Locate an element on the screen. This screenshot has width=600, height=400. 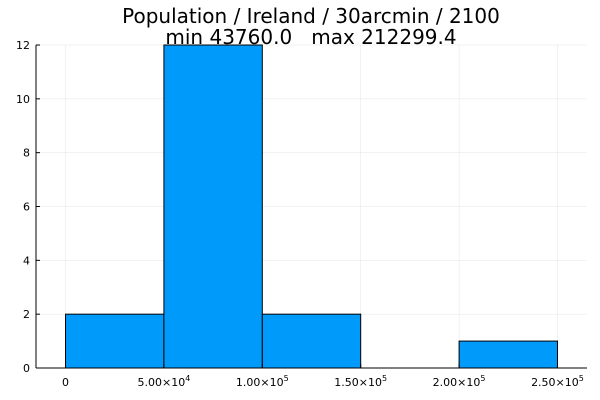
x-tick-label: 2.00×10⁵ is located at coordinates (459, 381).